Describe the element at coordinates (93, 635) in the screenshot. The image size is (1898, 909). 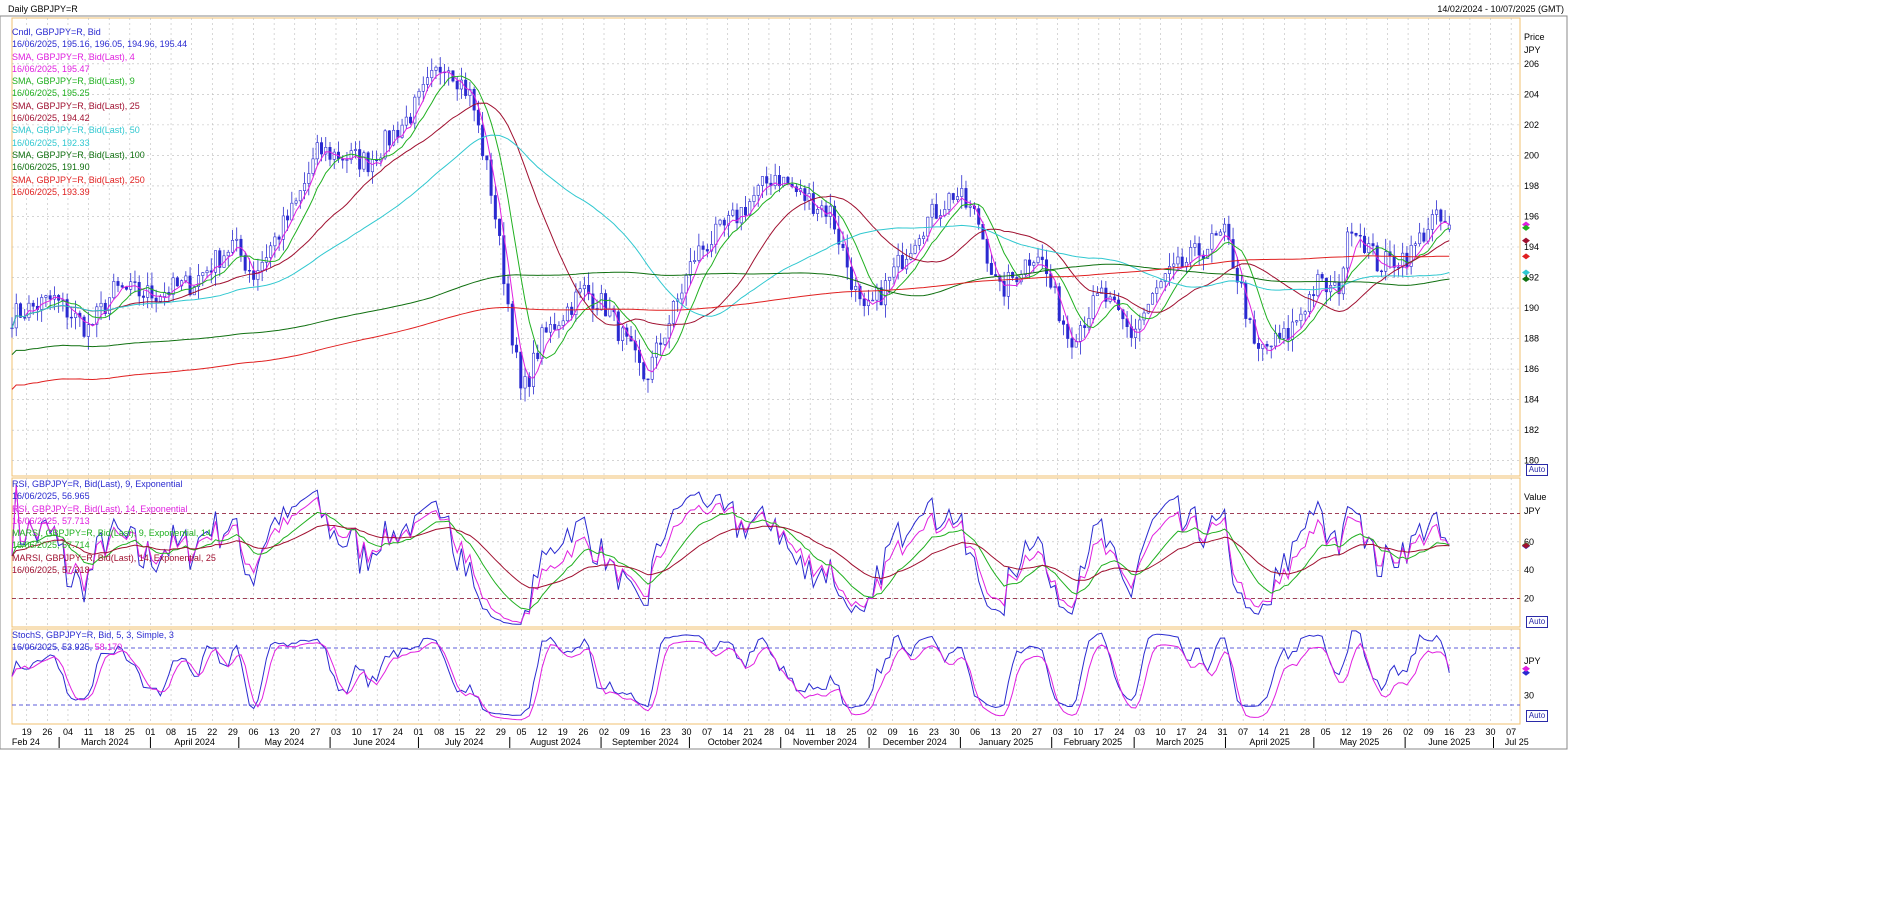
I see `stoch-legend-entry: StochS, GBPJPY=R, Bid, 5, 3, Simple, 3` at that location.